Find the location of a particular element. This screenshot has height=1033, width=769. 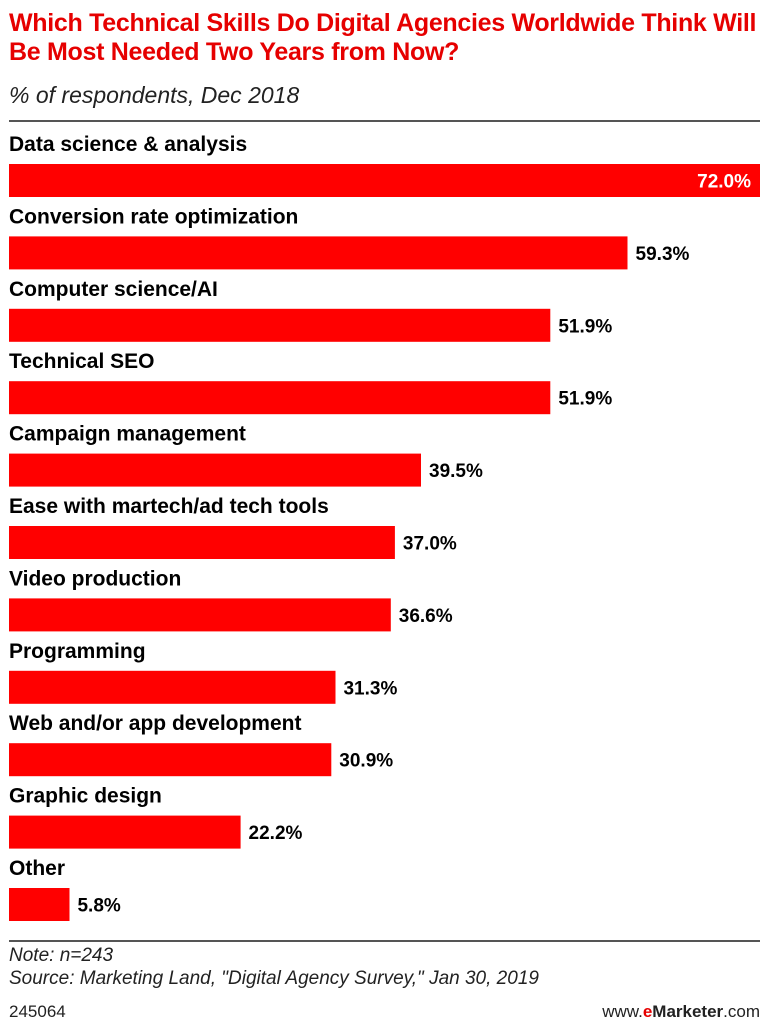

category-label: Conversion rate optimization is located at coordinates (153, 216).